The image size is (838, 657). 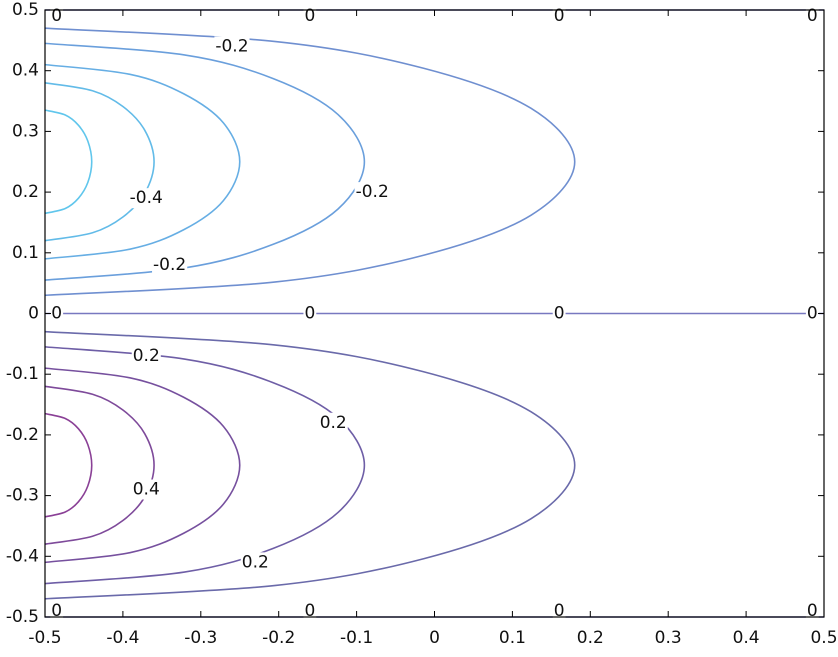 I want to click on x-tick-label: -0.1, so click(x=356, y=638).